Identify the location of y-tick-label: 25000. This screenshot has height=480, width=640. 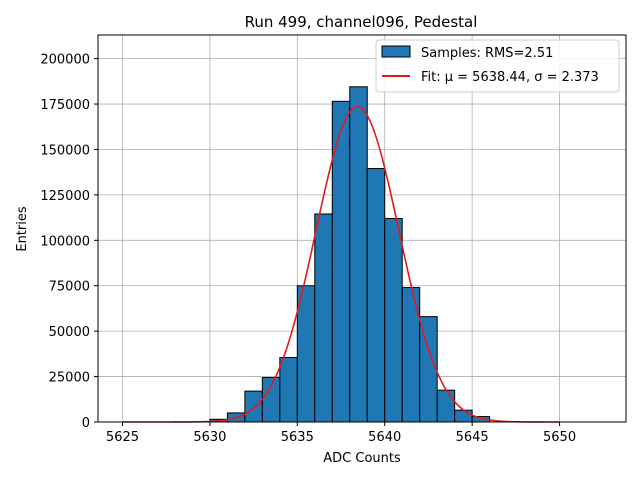
(69, 378).